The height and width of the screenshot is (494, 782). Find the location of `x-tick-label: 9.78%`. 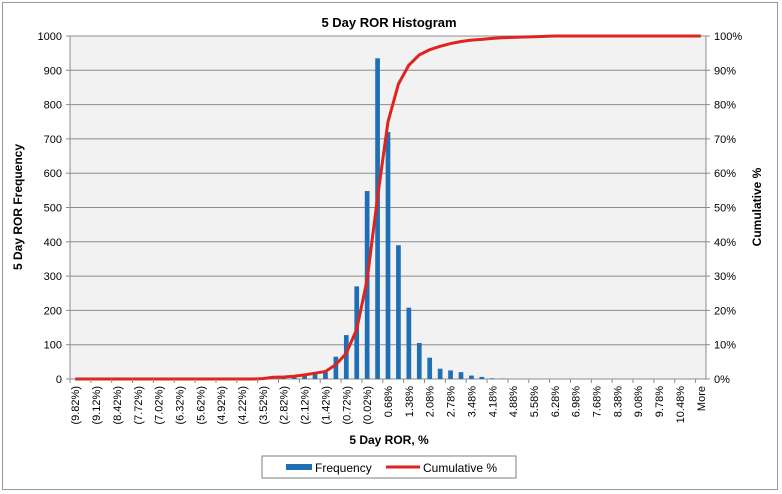

x-tick-label: 9.78% is located at coordinates (660, 401).